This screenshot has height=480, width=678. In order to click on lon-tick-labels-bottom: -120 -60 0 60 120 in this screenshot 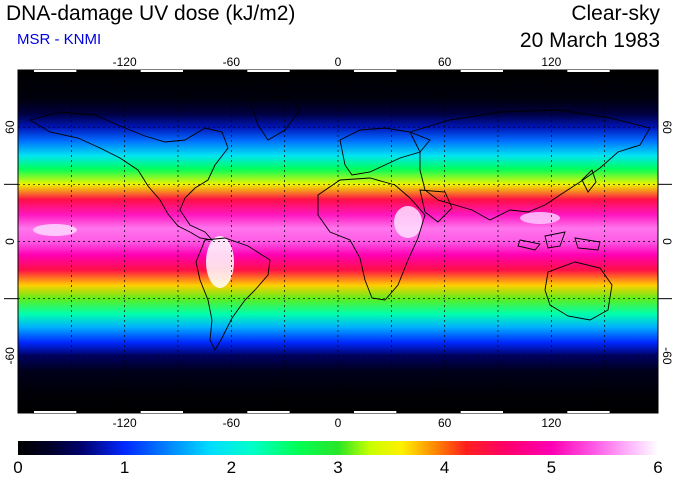, I will do `click(337, 423)`.